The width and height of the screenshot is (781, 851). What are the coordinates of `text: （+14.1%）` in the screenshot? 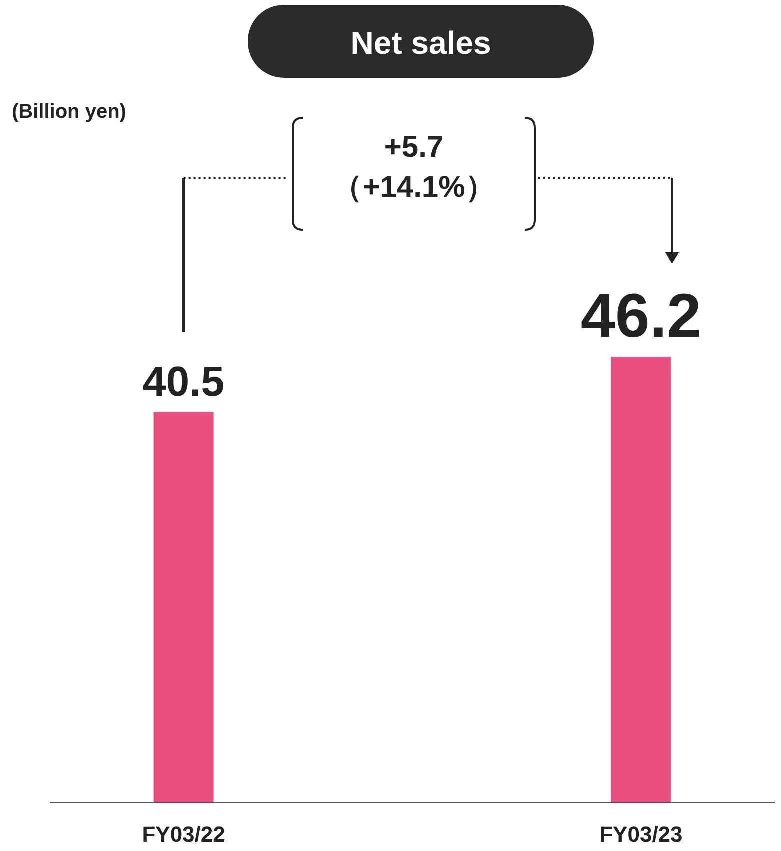 It's located at (414, 187).